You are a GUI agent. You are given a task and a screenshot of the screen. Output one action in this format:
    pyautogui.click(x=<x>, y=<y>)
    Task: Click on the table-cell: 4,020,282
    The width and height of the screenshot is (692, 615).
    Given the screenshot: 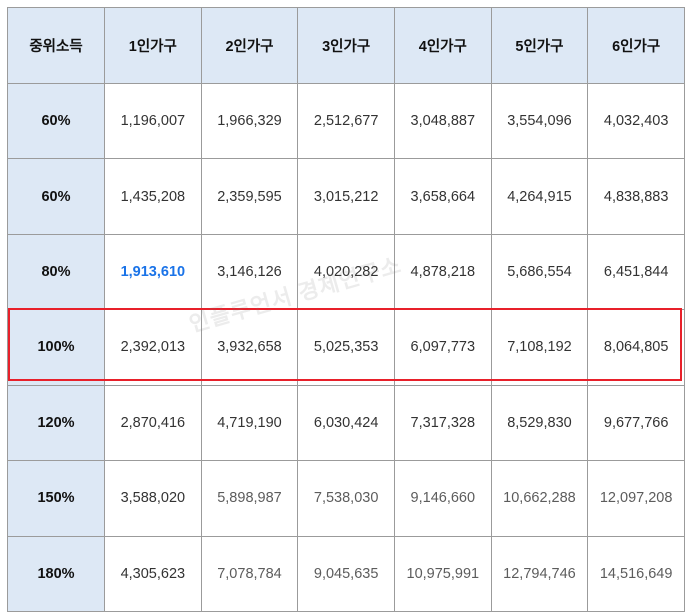 What is the action you would take?
    pyautogui.click(x=346, y=272)
    